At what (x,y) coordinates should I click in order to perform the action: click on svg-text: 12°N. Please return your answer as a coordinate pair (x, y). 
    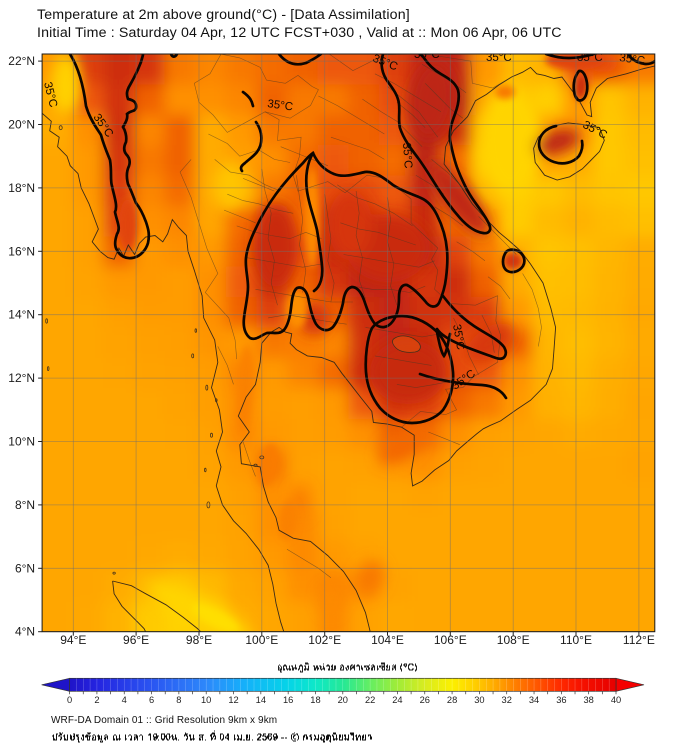
    Looking at the image, I should click on (21, 378).